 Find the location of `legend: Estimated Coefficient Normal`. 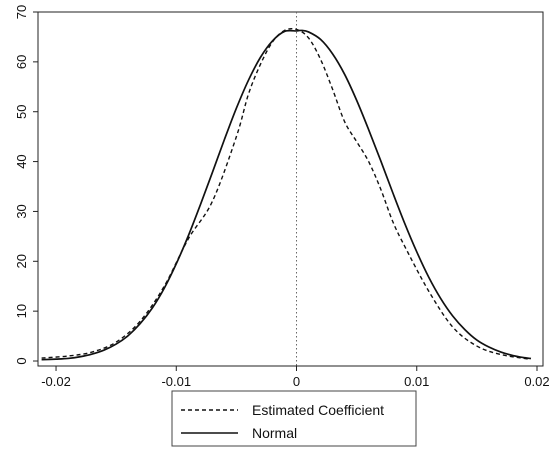

legend: Estimated Coefficient Normal is located at coordinates (294, 418).